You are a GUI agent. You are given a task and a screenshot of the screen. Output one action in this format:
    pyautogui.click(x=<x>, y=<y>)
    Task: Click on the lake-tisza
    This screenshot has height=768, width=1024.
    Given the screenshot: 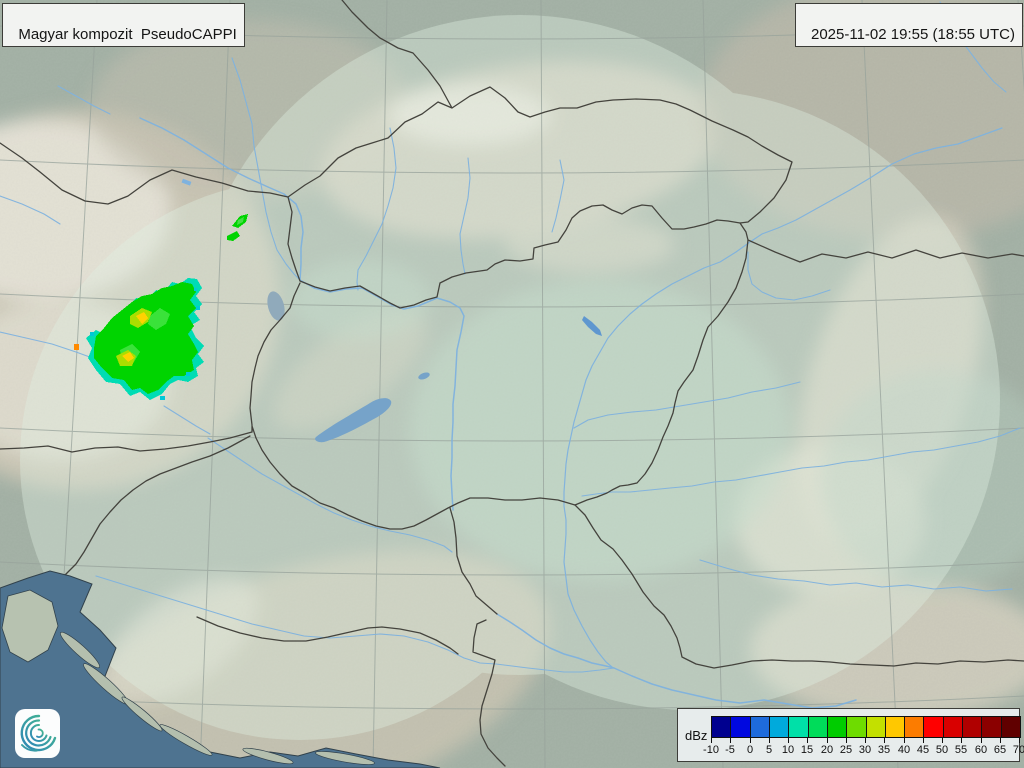 What is the action you would take?
    pyautogui.click(x=592, y=326)
    